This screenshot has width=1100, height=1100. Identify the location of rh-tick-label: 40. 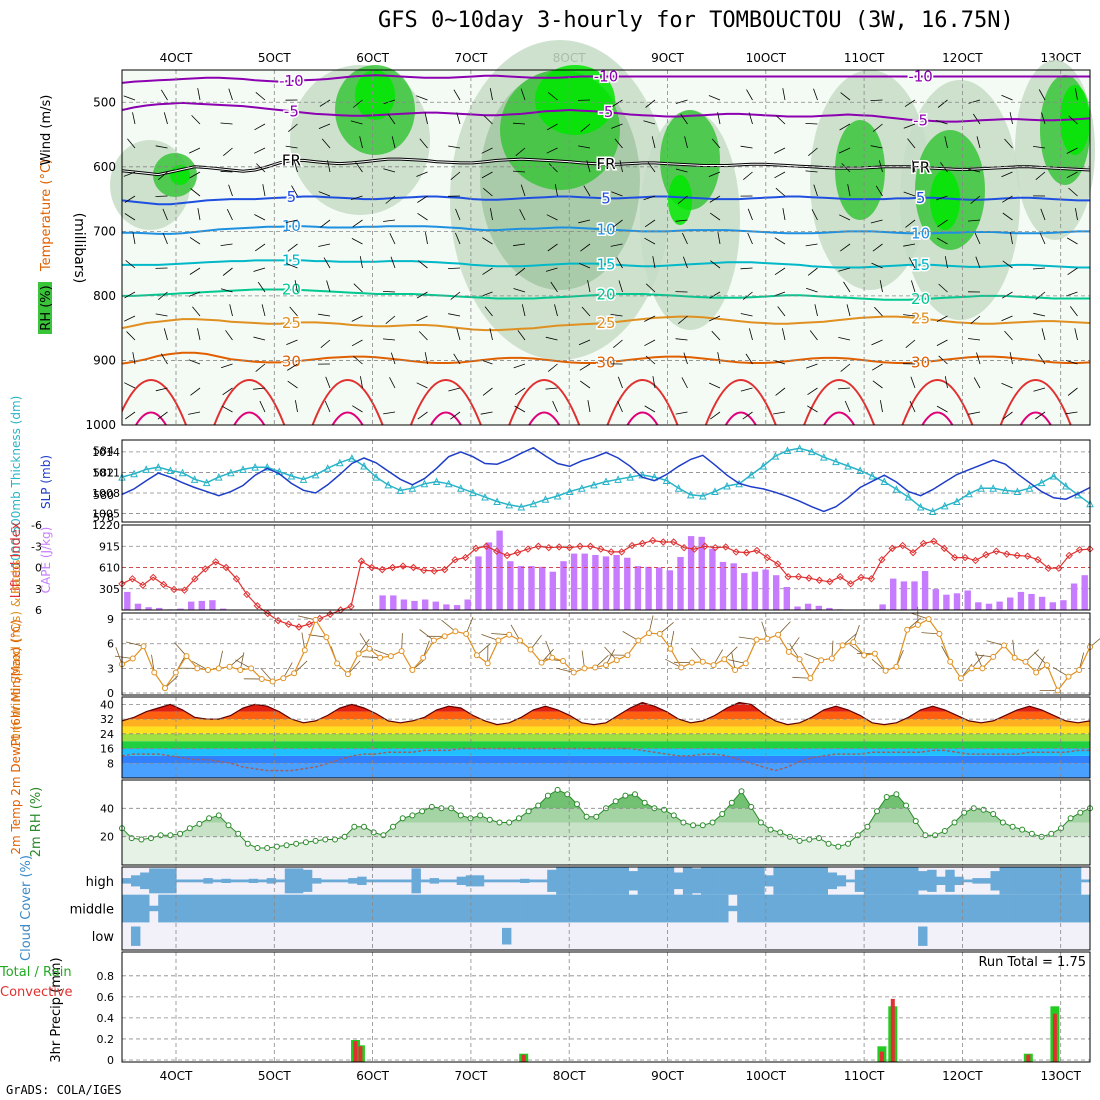
(107, 808).